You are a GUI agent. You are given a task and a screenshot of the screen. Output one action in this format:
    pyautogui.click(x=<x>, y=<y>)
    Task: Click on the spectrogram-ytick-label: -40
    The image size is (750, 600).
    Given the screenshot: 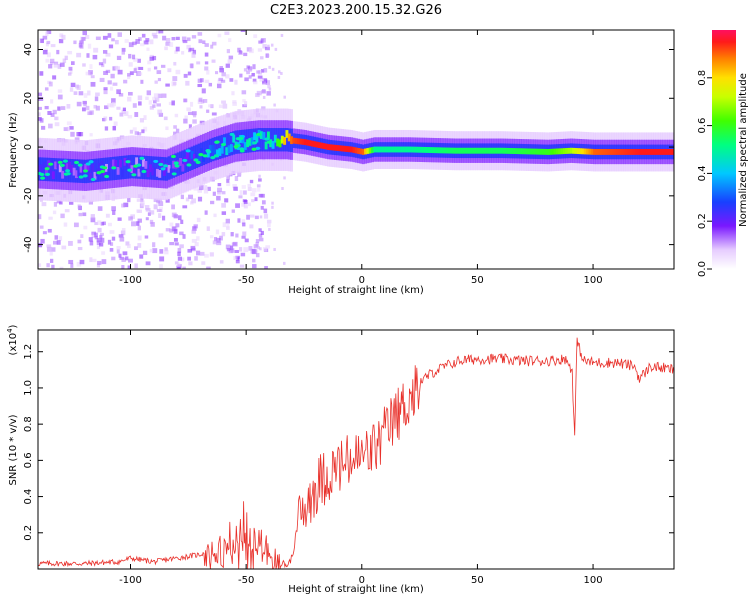 What is the action you would take?
    pyautogui.click(x=28, y=244)
    